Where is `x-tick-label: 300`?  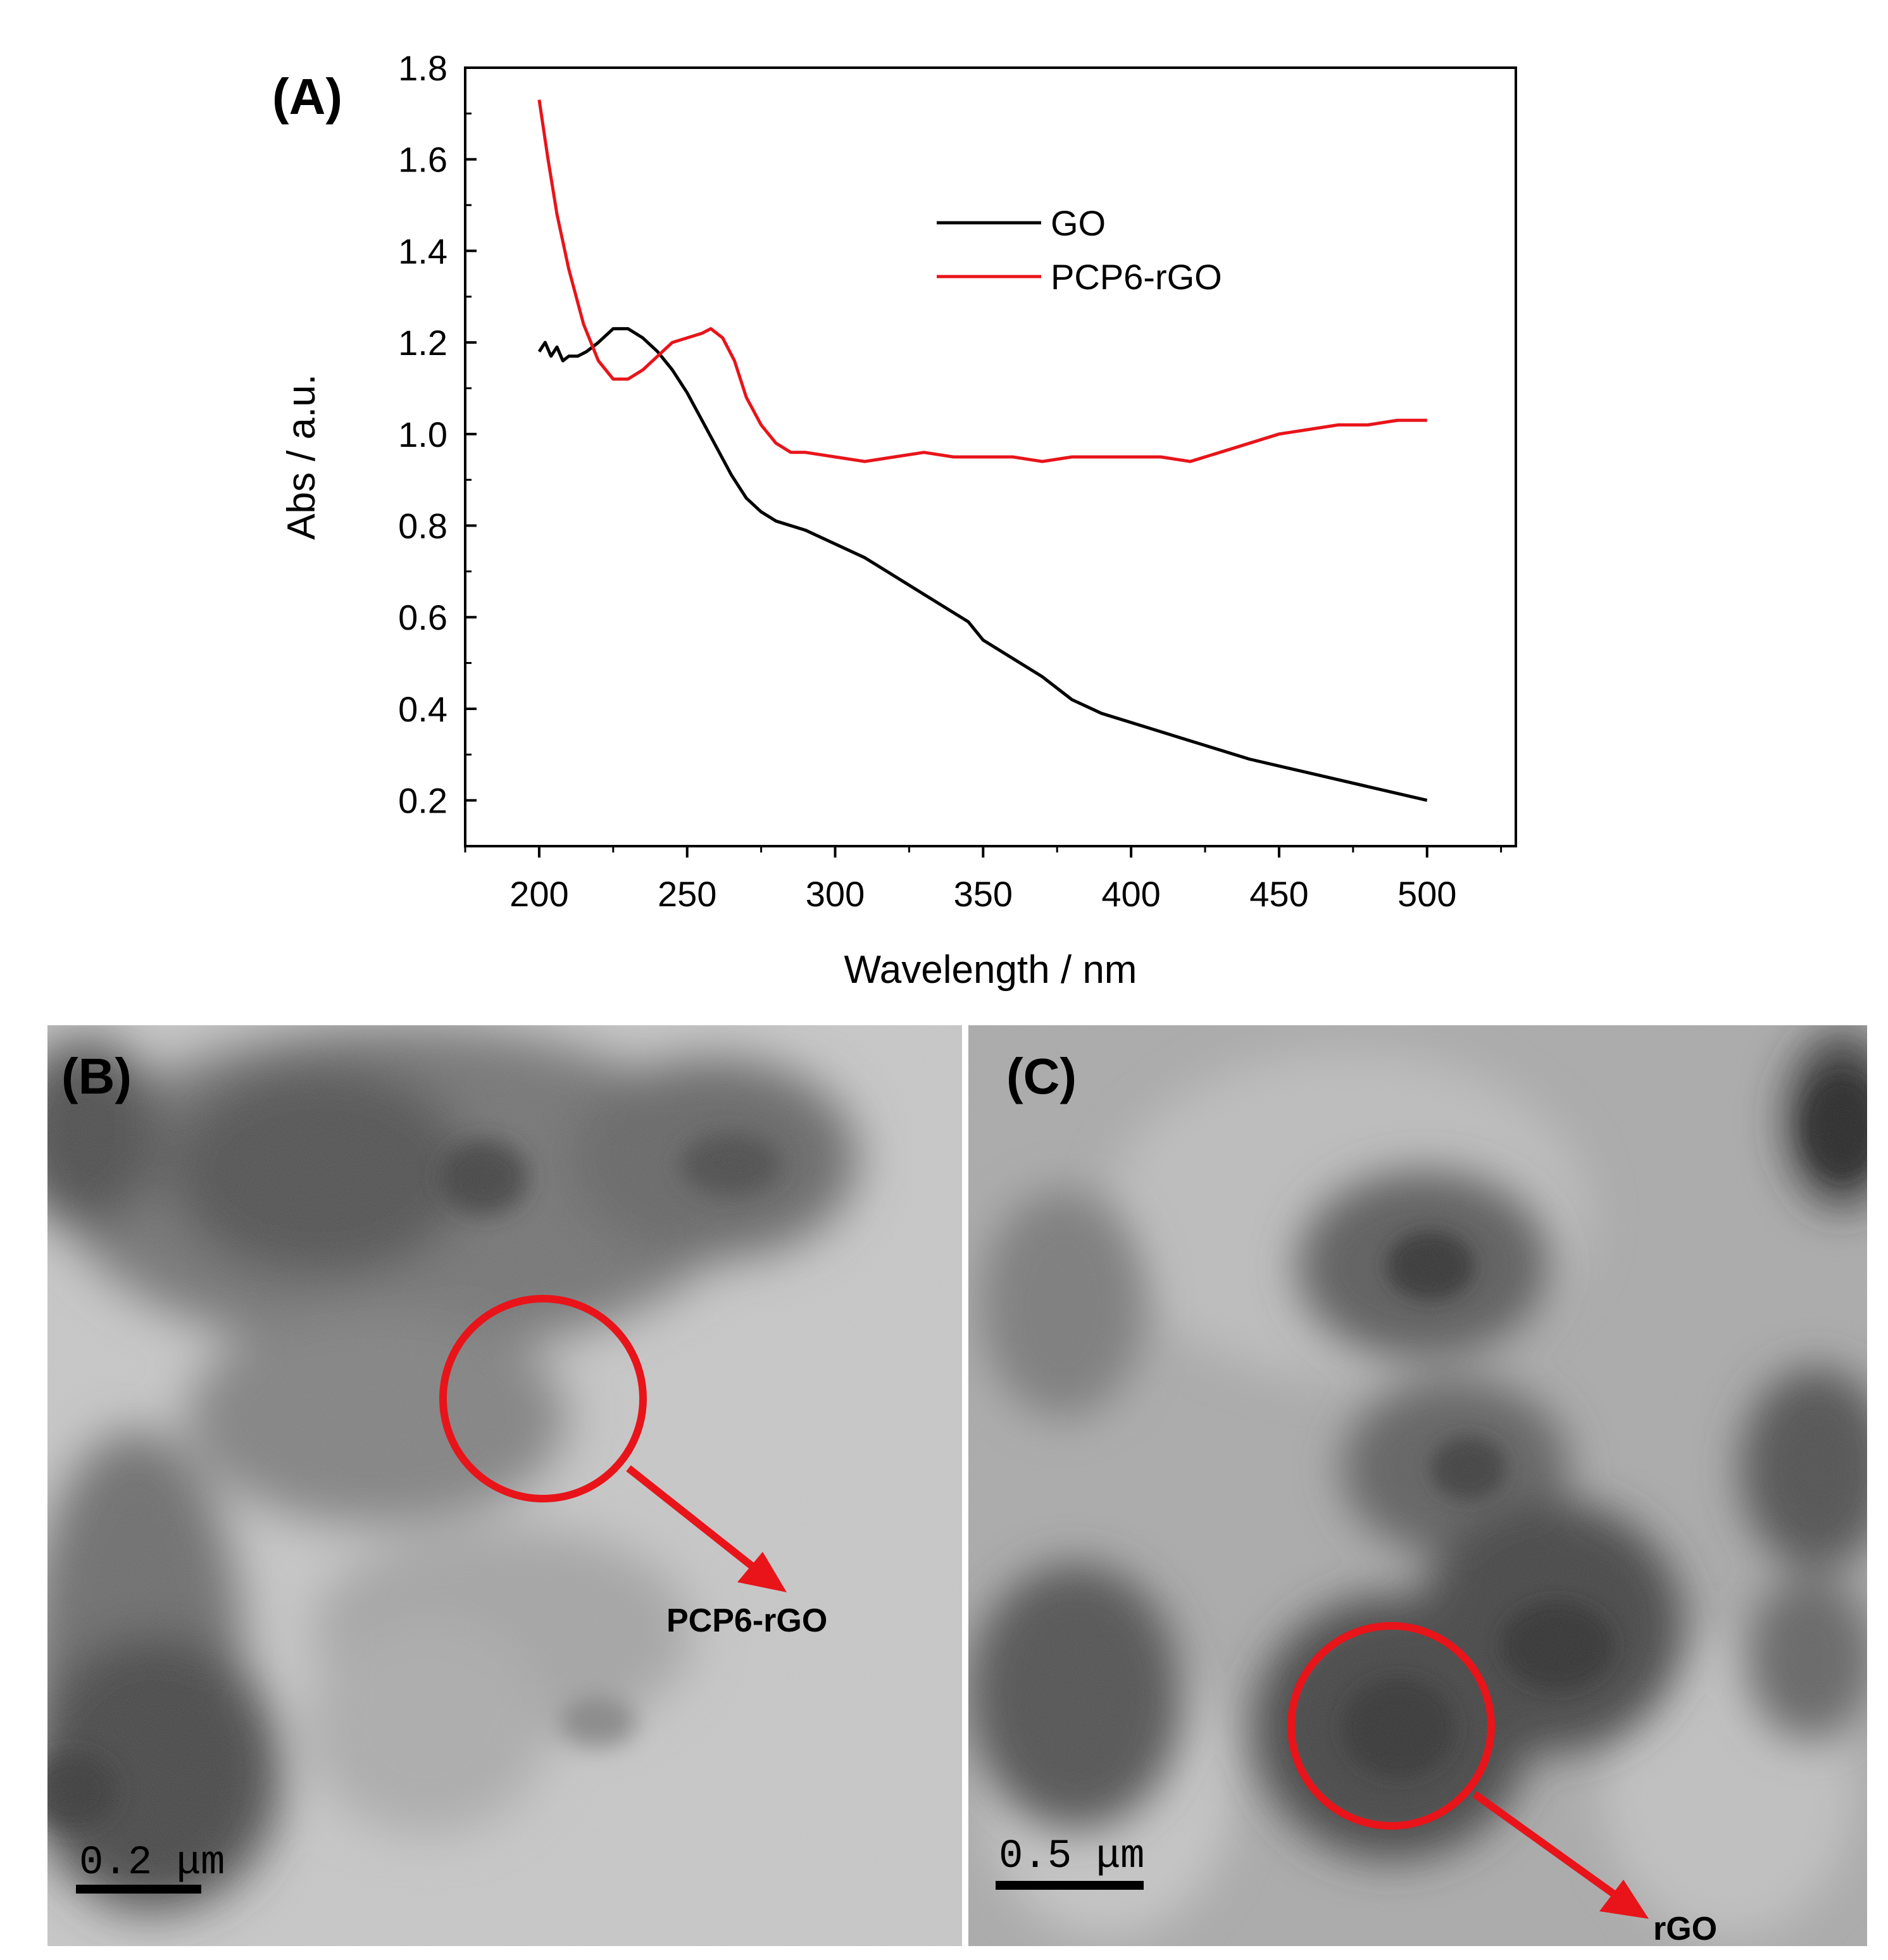 x-tick-label: 300 is located at coordinates (835, 894).